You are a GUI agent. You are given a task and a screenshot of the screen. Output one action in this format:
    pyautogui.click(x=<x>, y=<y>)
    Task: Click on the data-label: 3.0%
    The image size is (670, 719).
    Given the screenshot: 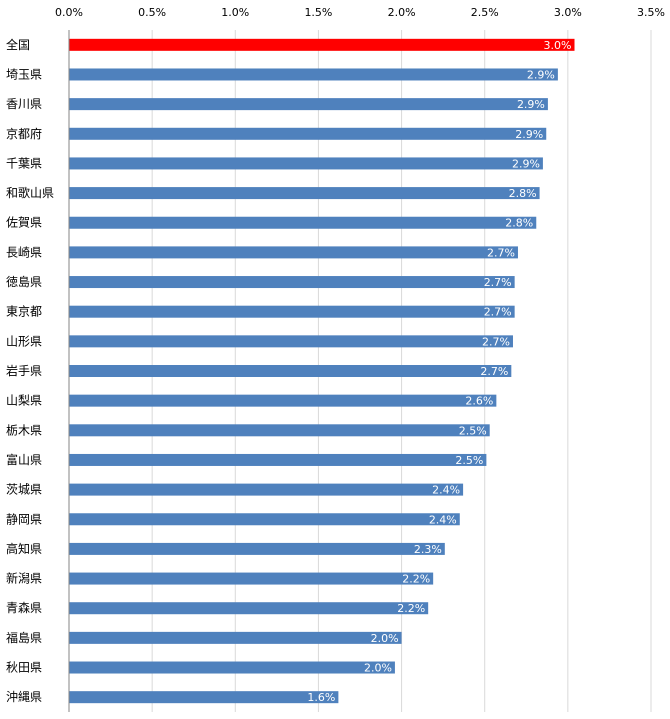 What is the action you would take?
    pyautogui.click(x=558, y=45)
    